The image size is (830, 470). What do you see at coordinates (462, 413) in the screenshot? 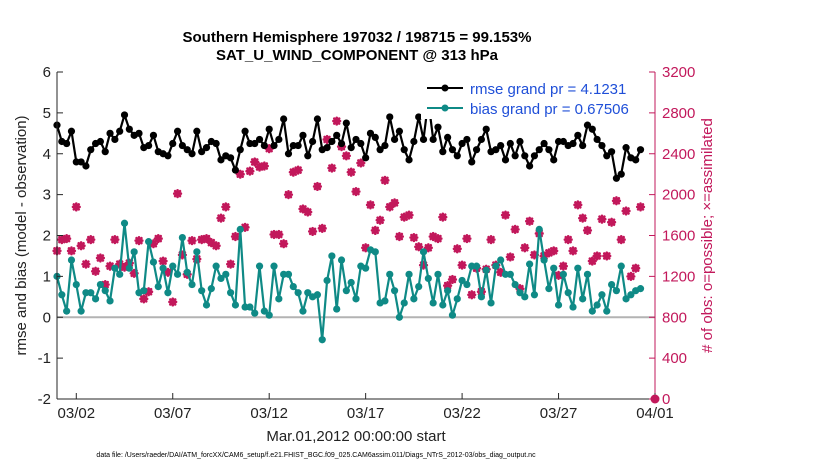
I see `x-tick-label: 03/22` at bounding box center [462, 413].